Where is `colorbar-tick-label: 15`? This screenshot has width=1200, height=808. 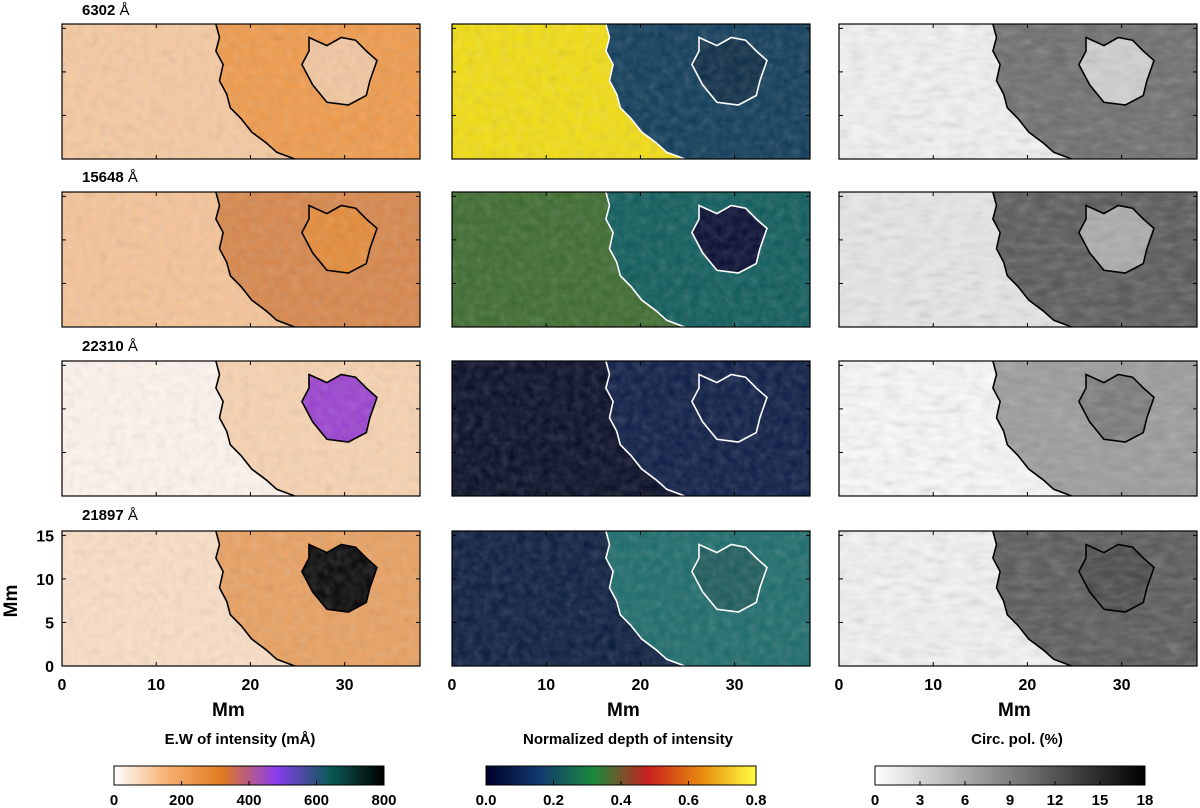 colorbar-tick-label: 15 is located at coordinates (1100, 800).